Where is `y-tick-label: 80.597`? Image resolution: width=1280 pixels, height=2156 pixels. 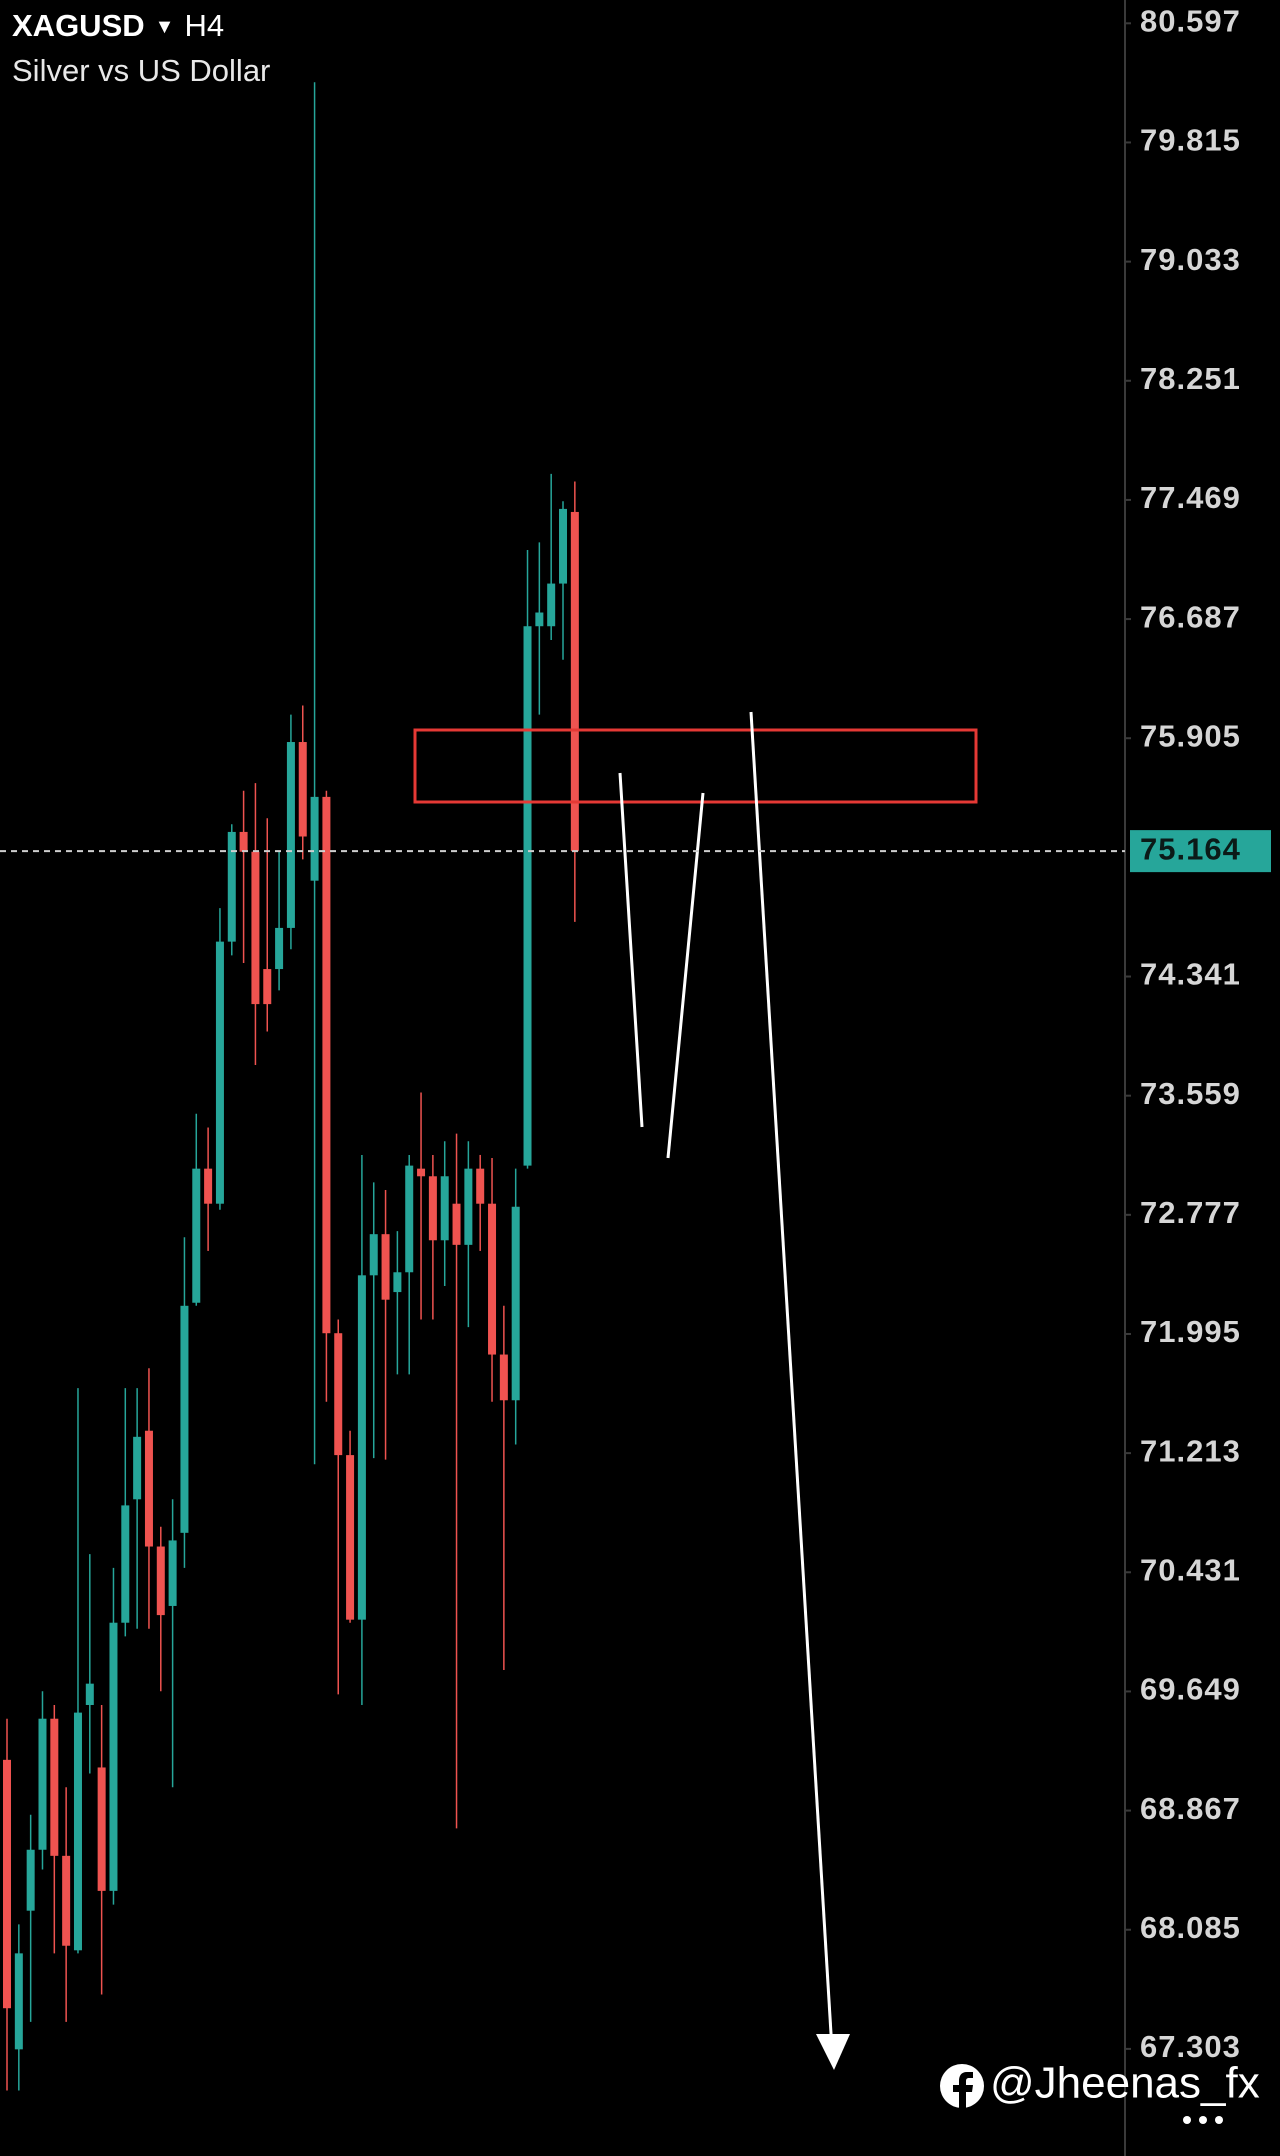 y-tick-label: 80.597 is located at coordinates (1190, 20).